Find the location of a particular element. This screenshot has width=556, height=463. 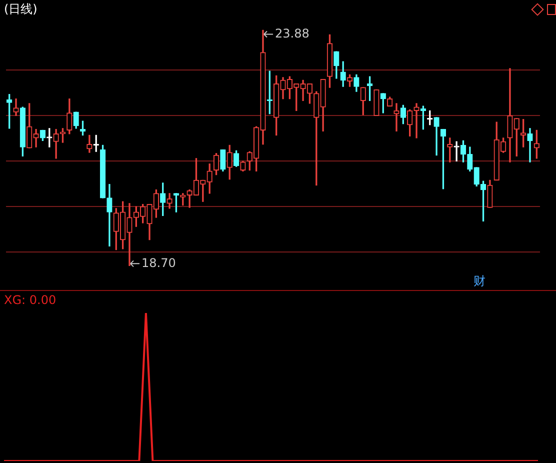

text: XG: 0.00 is located at coordinates (30, 300).